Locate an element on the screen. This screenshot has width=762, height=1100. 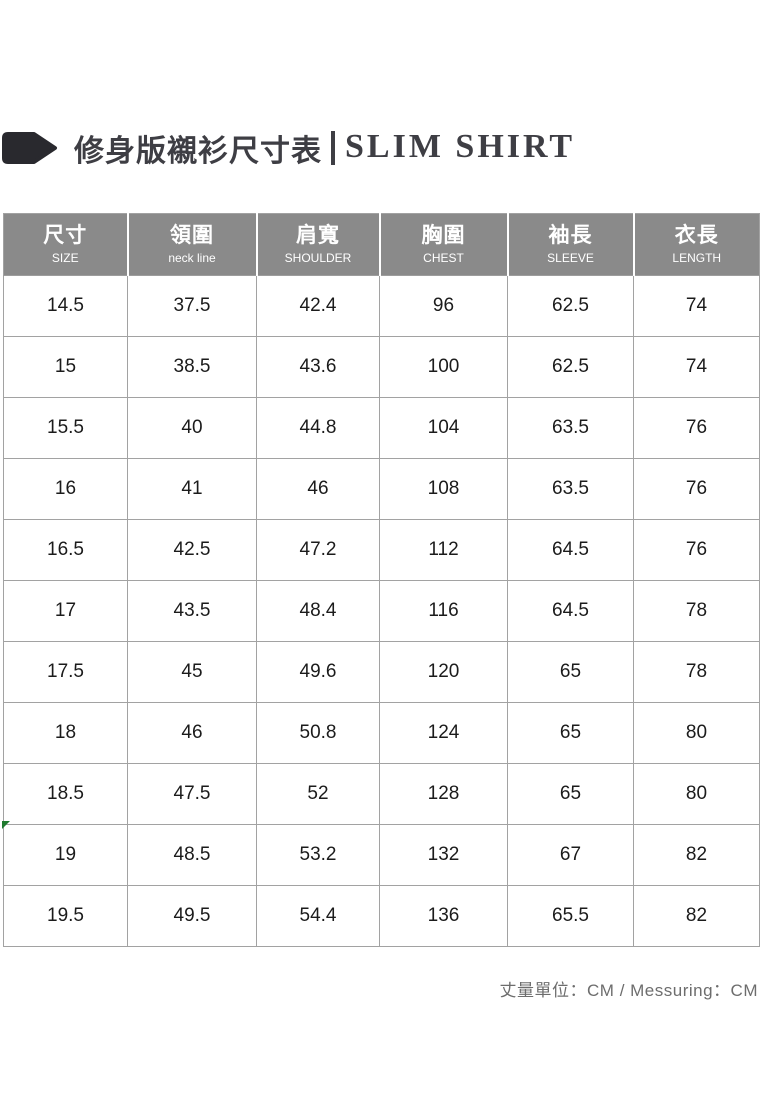
title-section: 修身版襯衫尺寸表 SLIM SHIRT is located at coordinates (287, 148).